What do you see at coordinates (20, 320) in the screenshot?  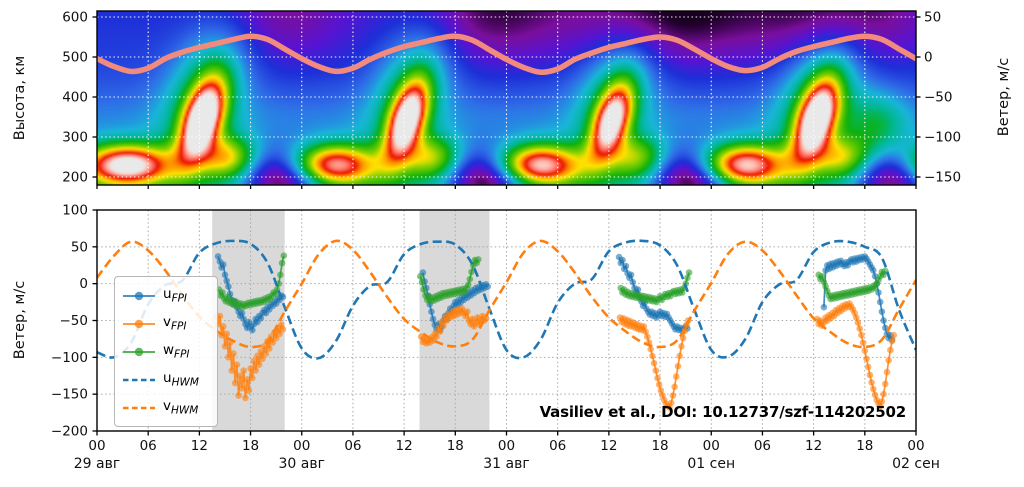 I see `bottom-panel-ylabel: Ветер, м/с` at bounding box center [20, 320].